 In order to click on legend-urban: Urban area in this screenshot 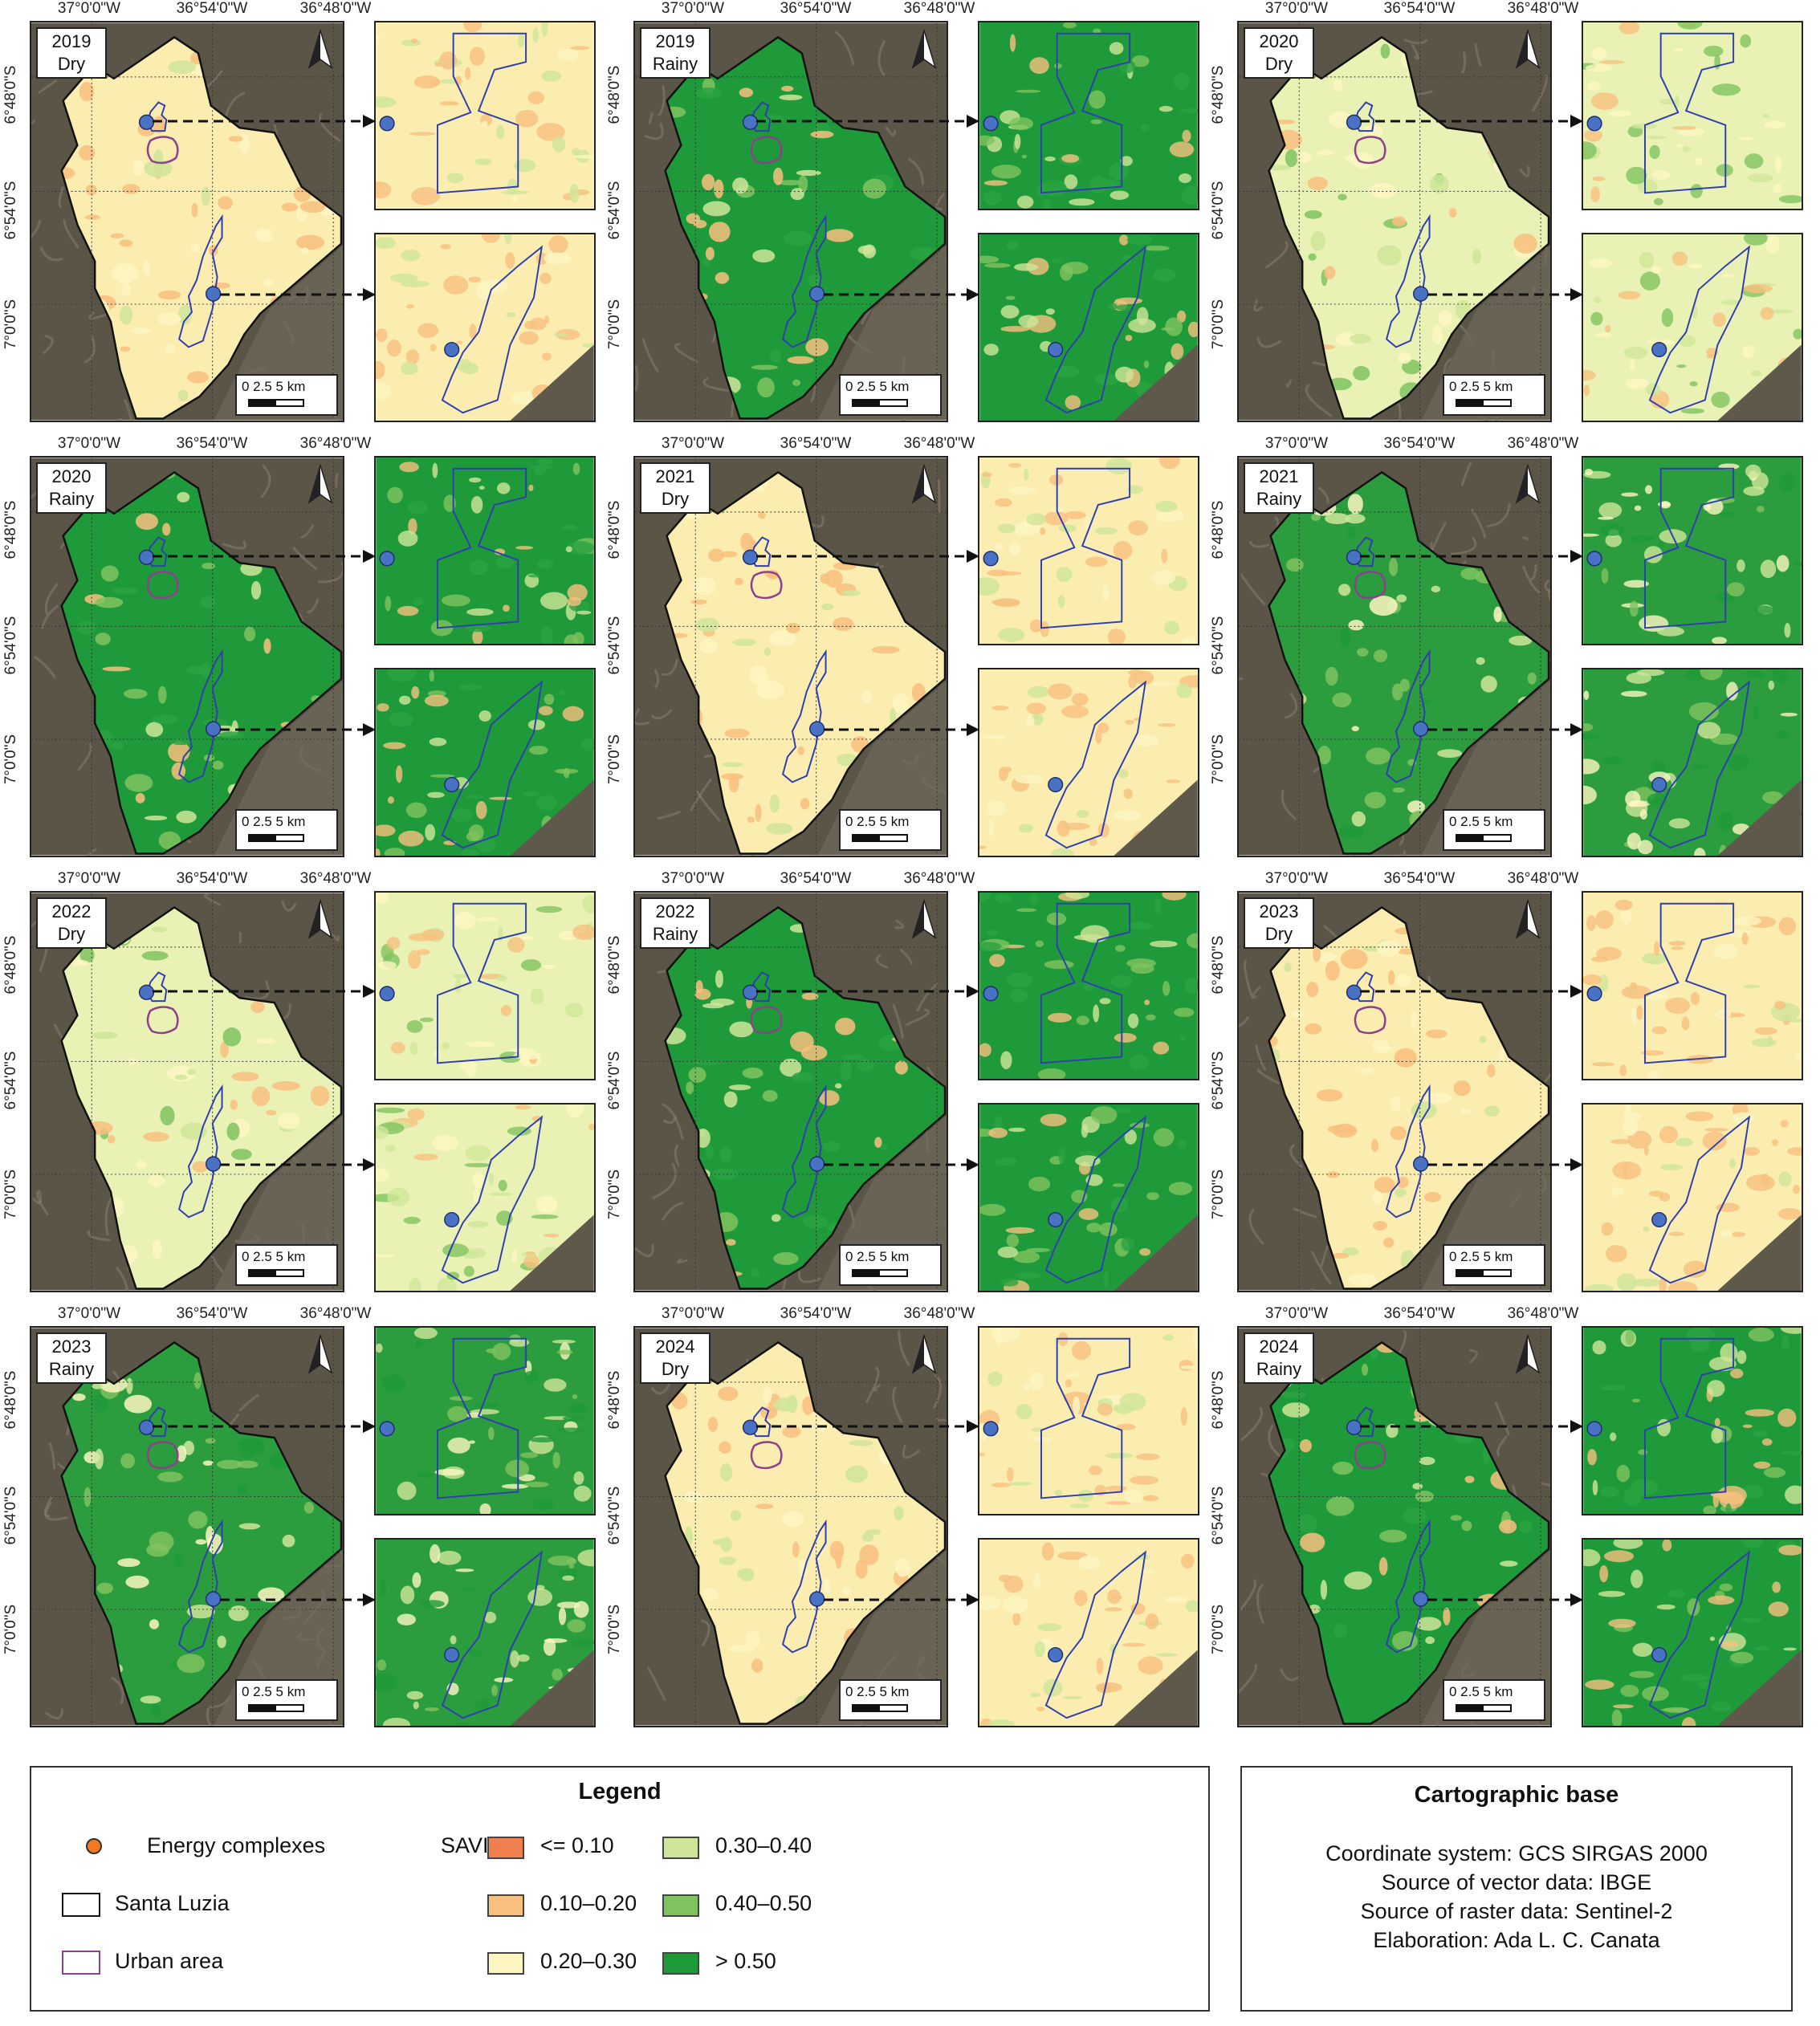, I will do `click(170, 1961)`.